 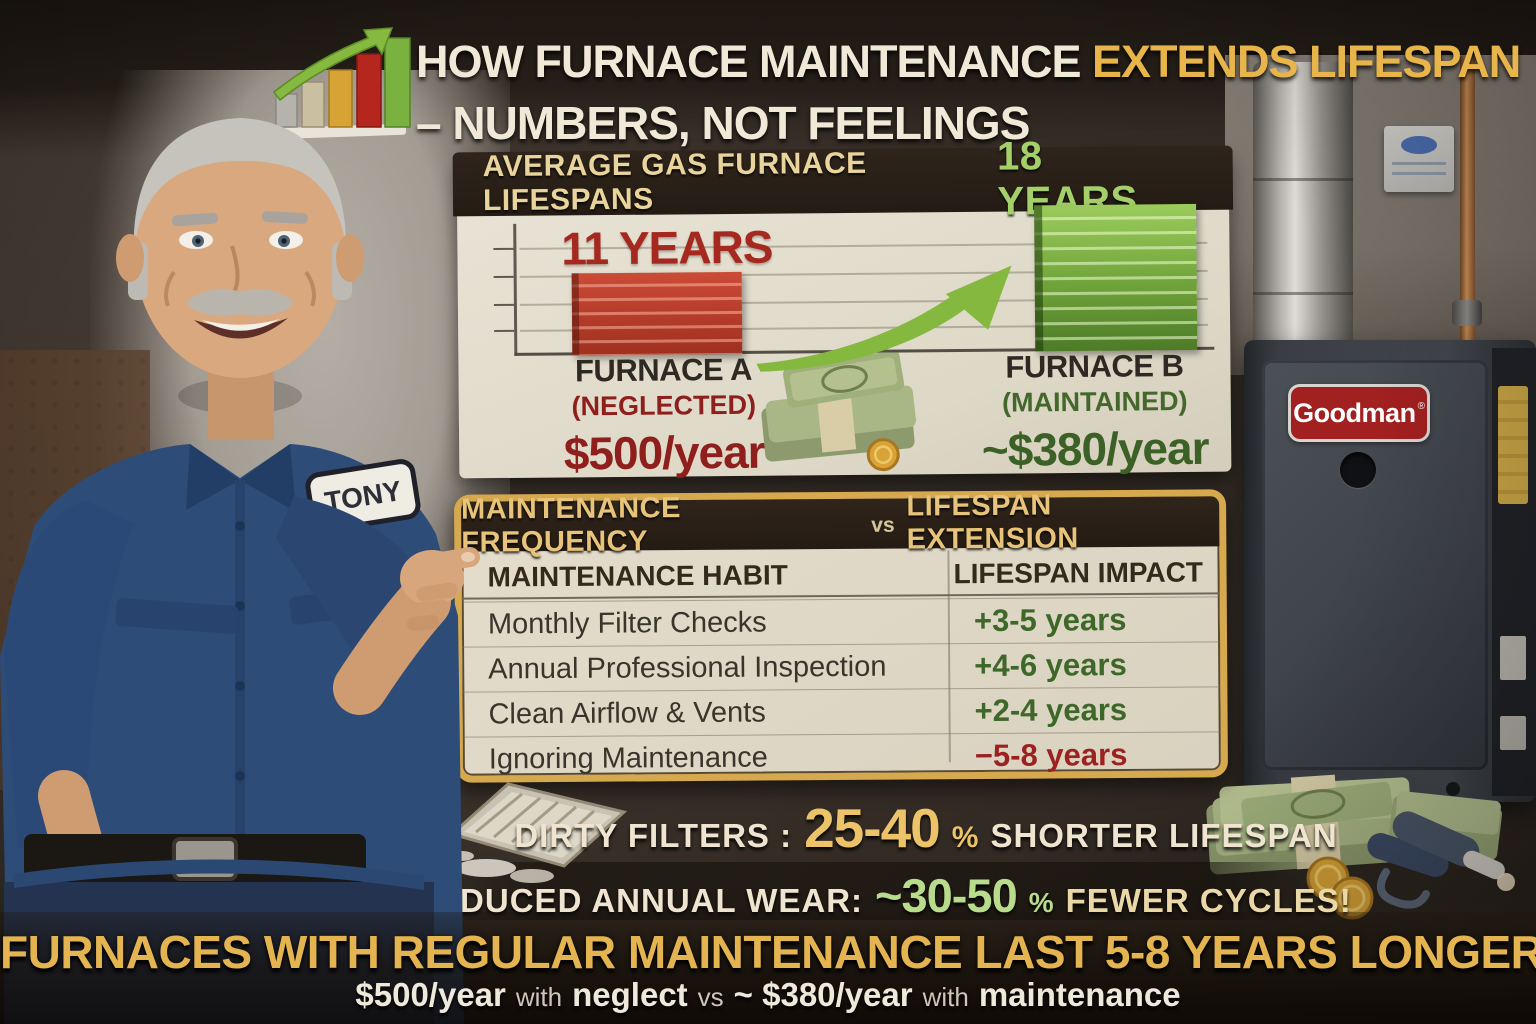 What do you see at coordinates (653, 835) in the screenshot?
I see `dirty-filters-label: DIRTY FILTERS :` at bounding box center [653, 835].